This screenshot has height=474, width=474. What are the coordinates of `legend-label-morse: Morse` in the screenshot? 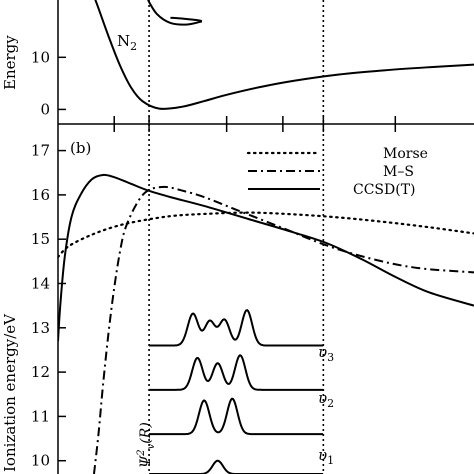 It's located at (405, 154).